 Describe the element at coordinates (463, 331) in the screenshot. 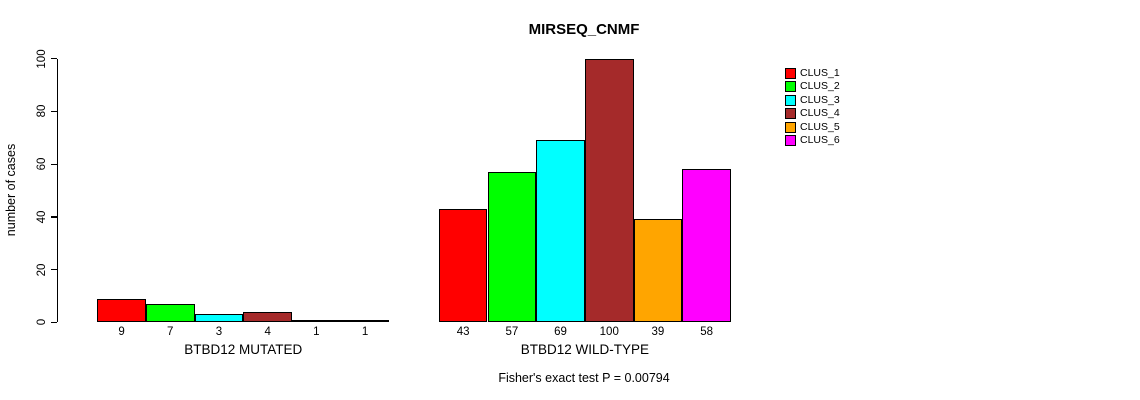

I see `bar-value-label: 43` at that location.